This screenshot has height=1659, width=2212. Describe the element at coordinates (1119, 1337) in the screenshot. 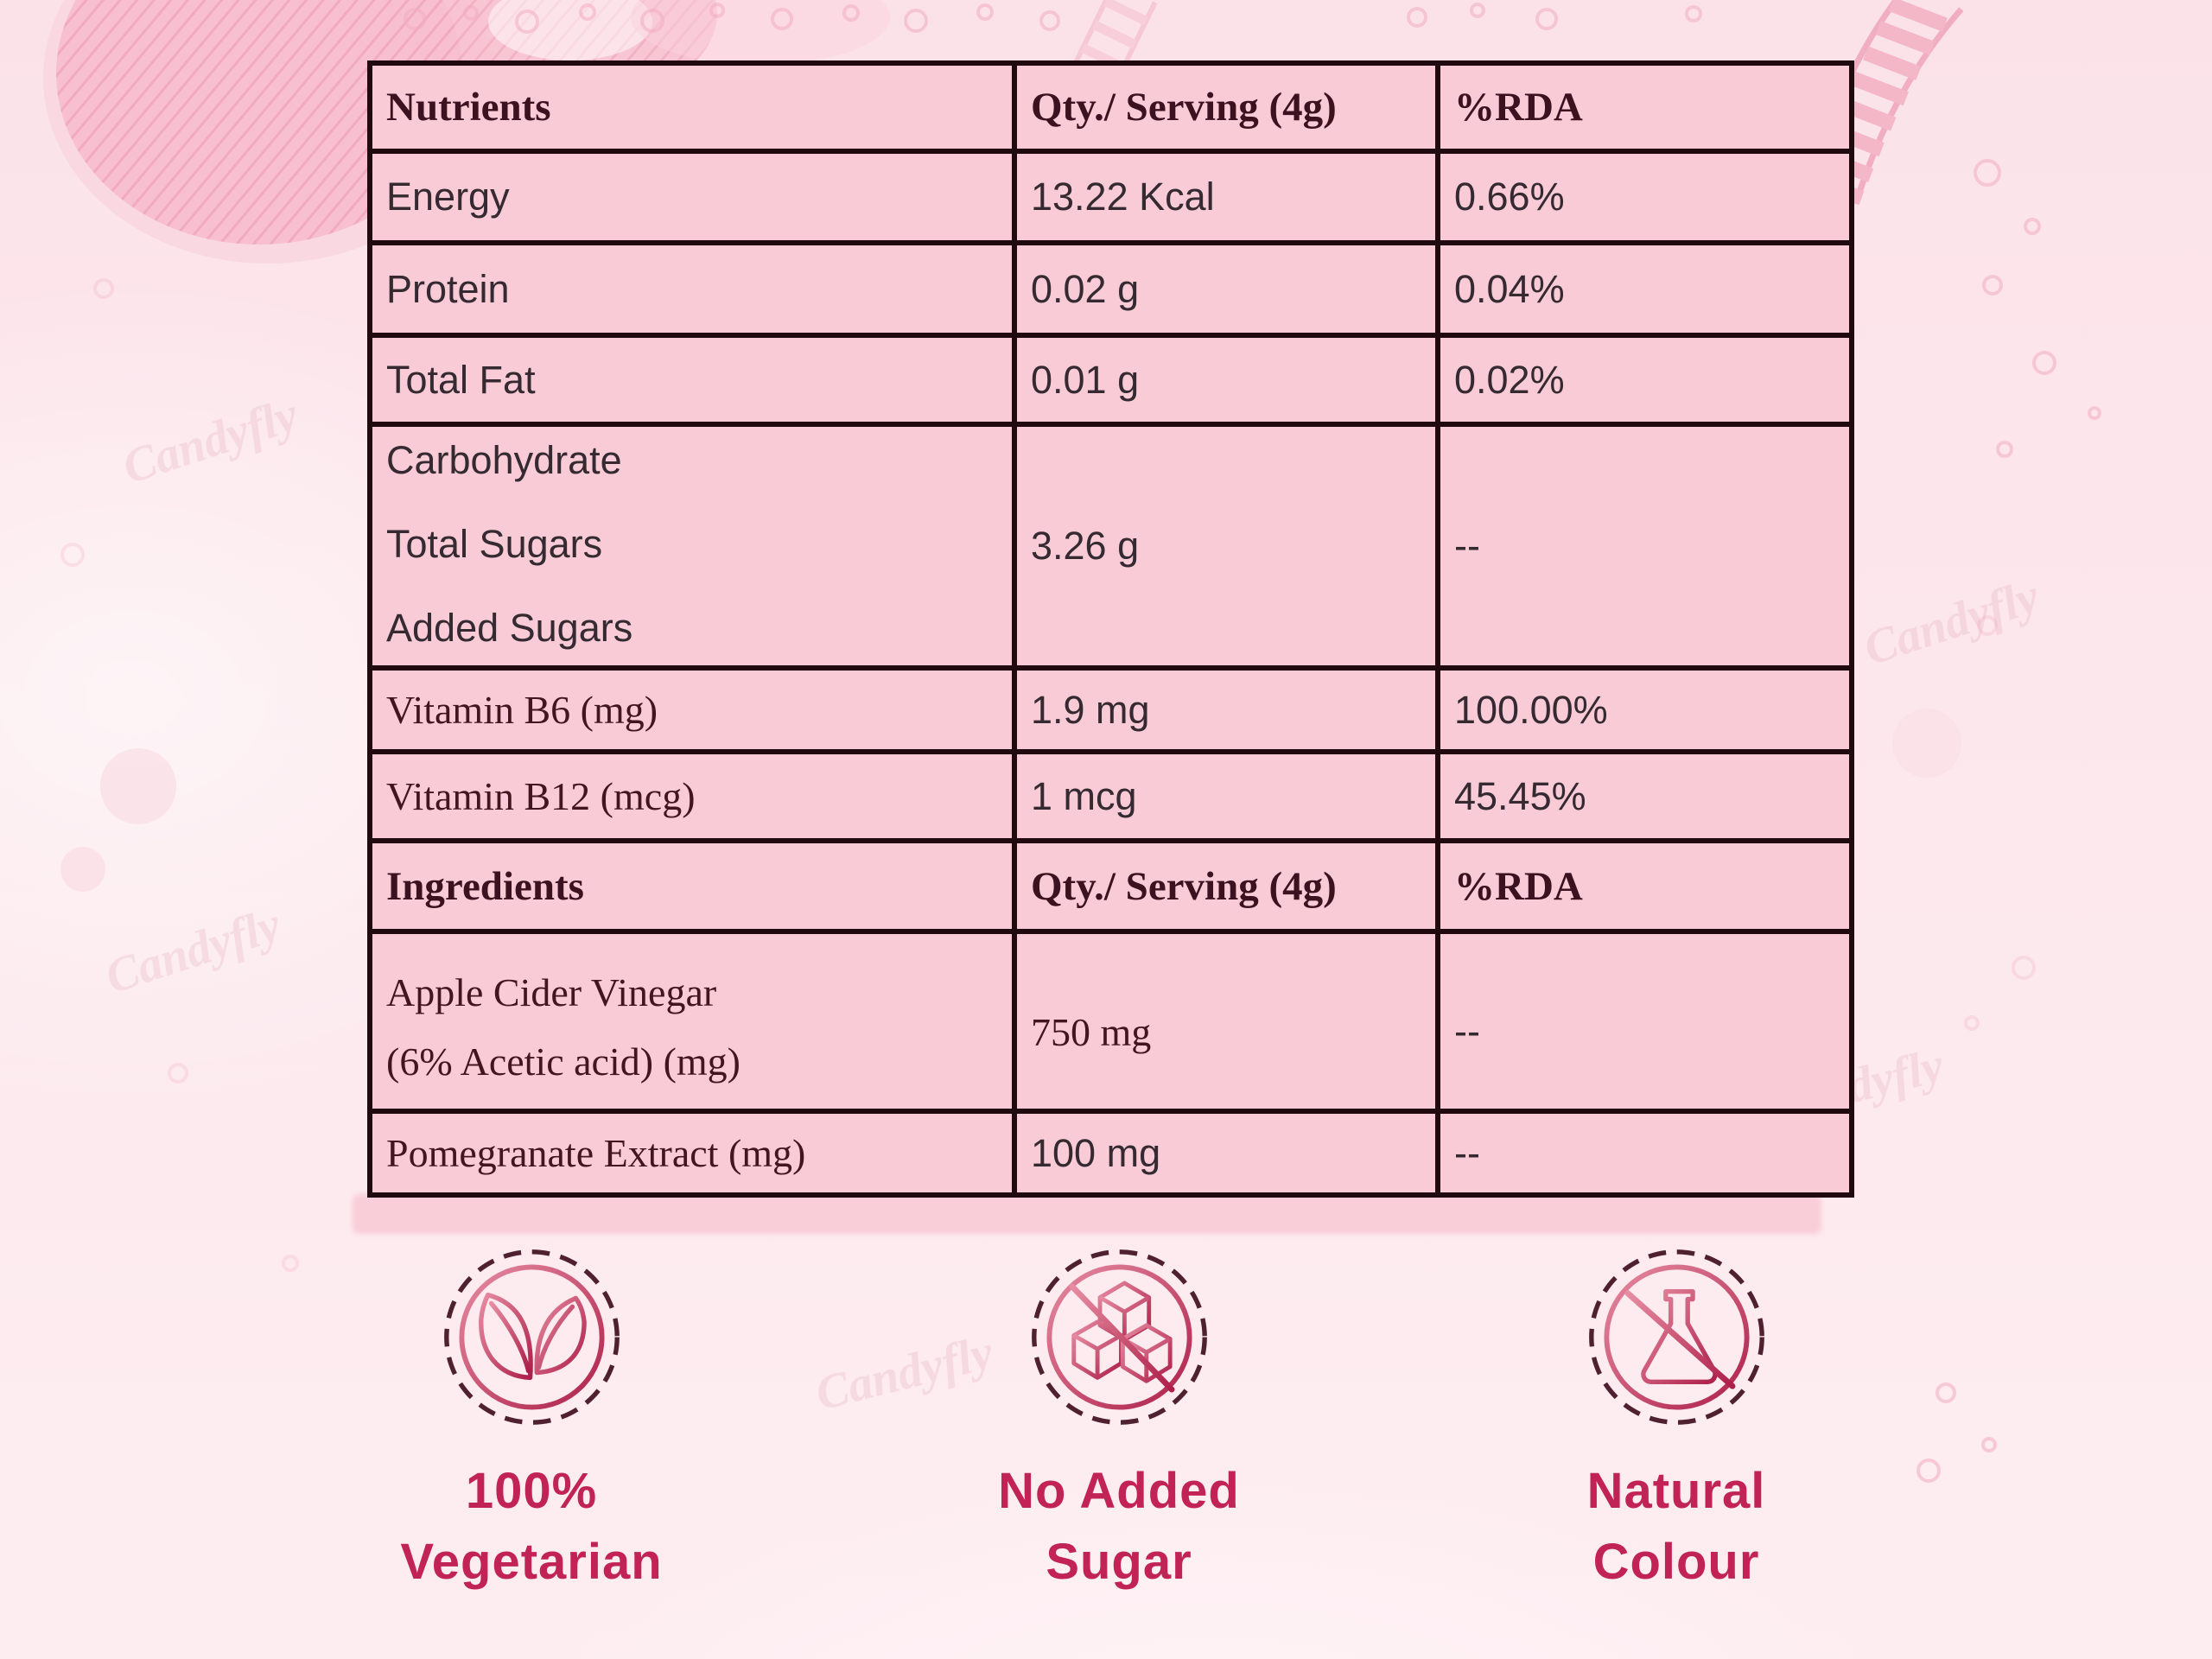

I see `no-added-sugar-icon` at that location.